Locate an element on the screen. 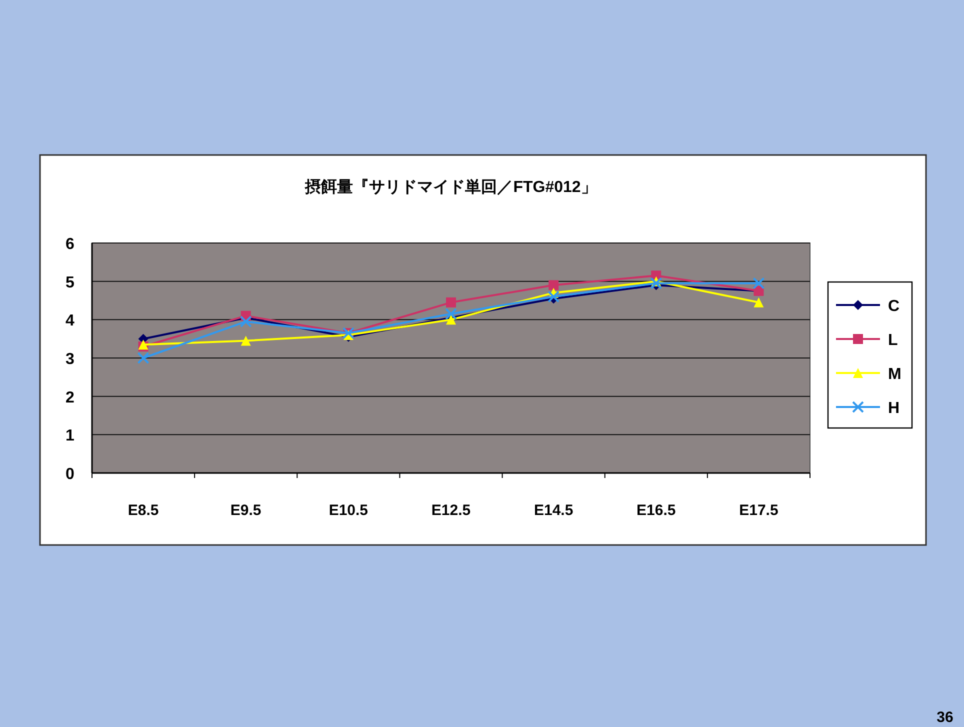  x-tick-label: E17.5 is located at coordinates (758, 510).